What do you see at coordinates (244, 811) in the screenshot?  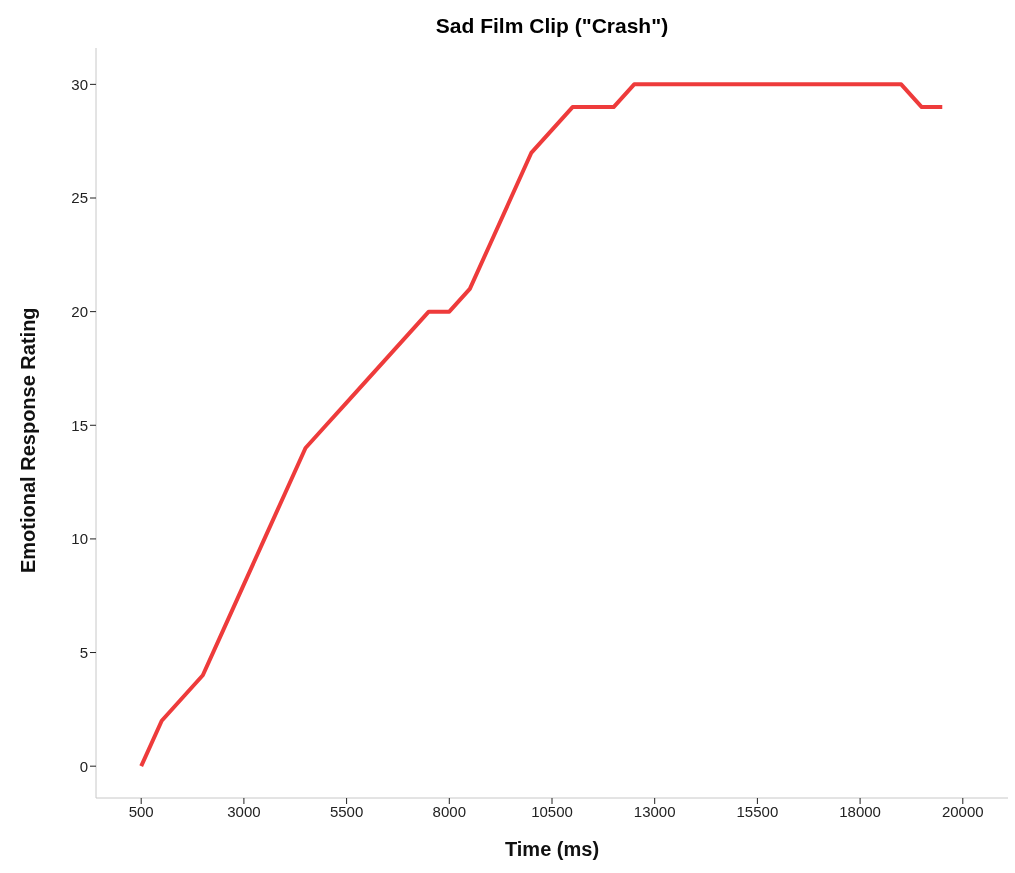 I see `x-tick-label: 3000` at bounding box center [244, 811].